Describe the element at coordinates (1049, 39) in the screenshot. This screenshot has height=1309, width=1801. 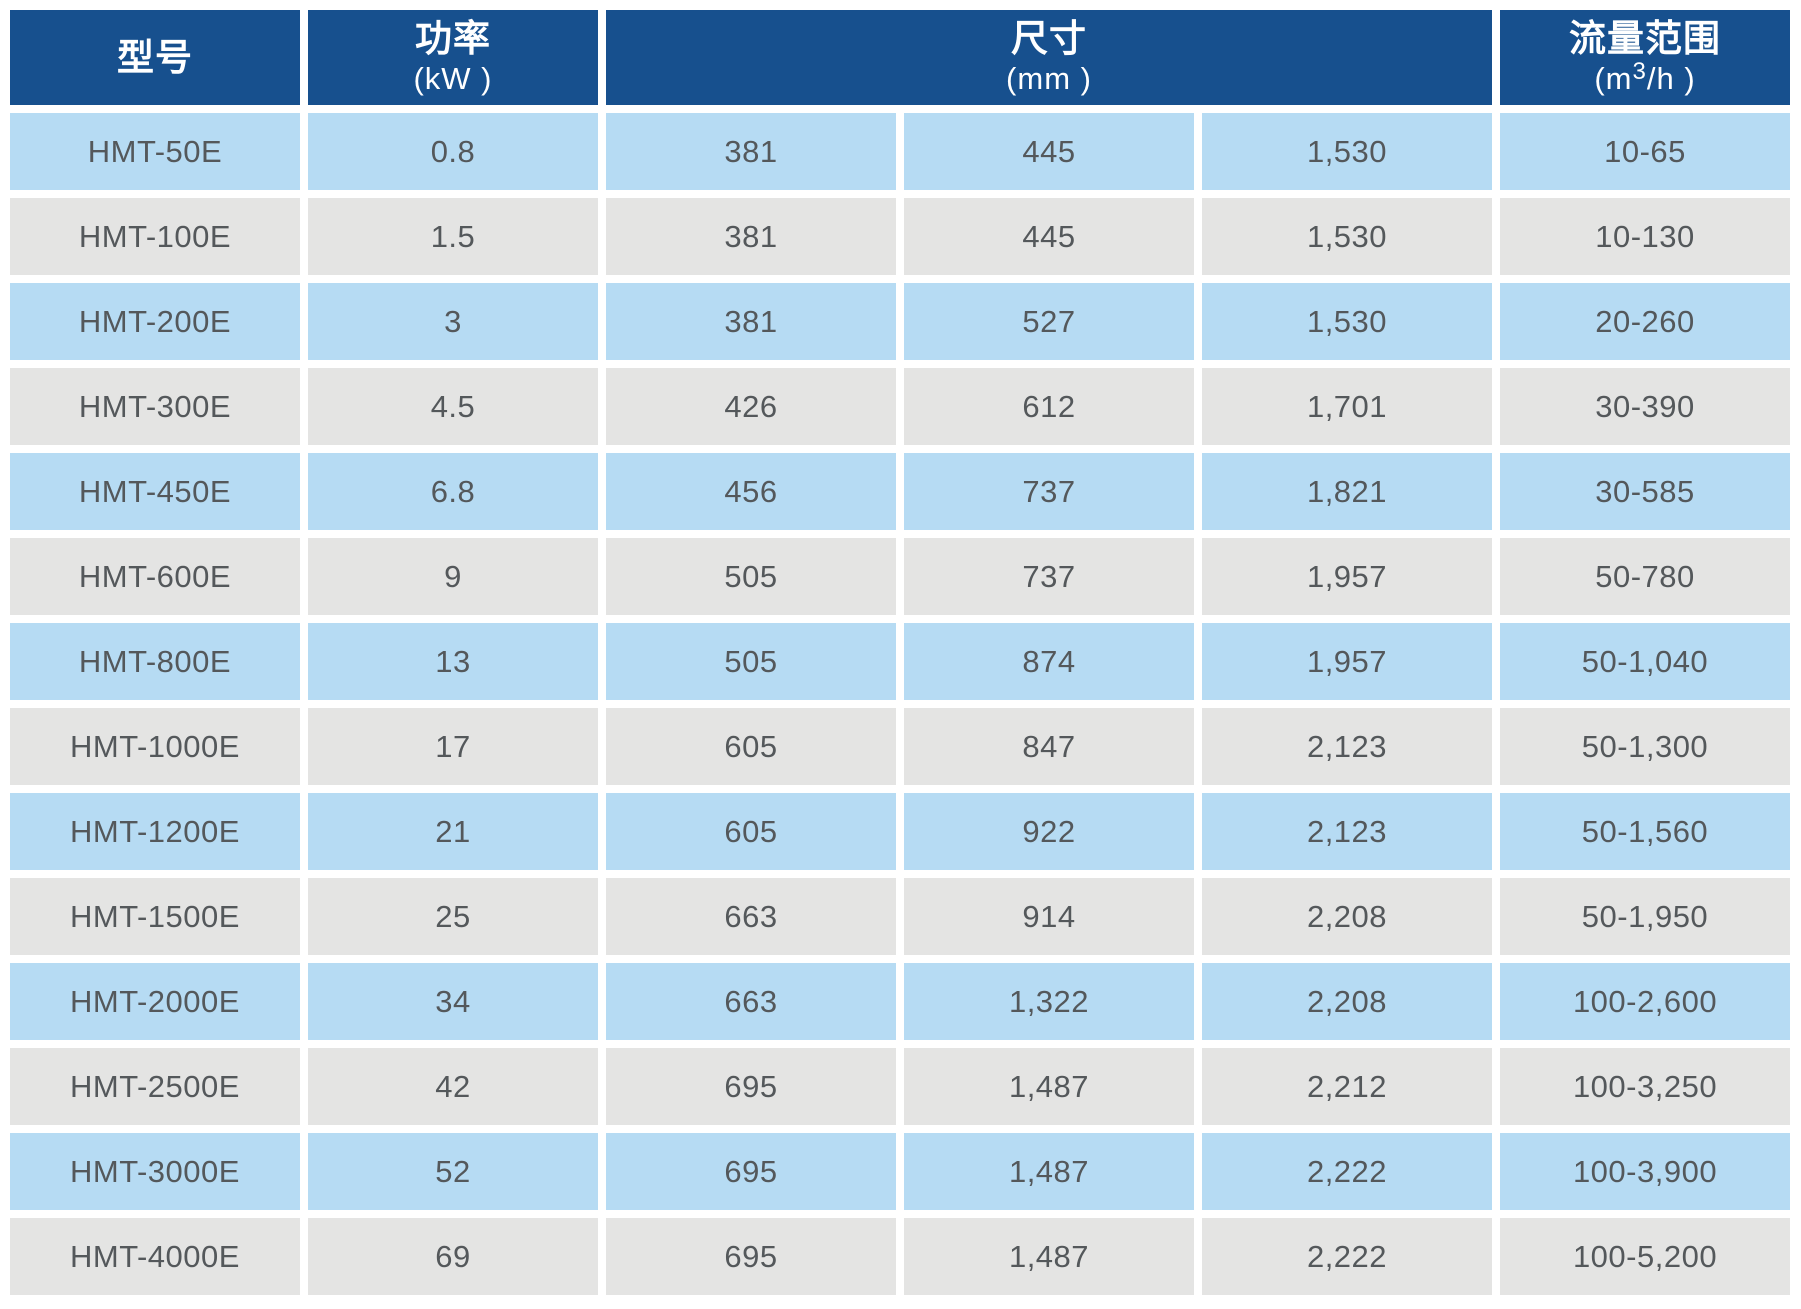
I see `header-dimensions-title: 尺寸` at that location.